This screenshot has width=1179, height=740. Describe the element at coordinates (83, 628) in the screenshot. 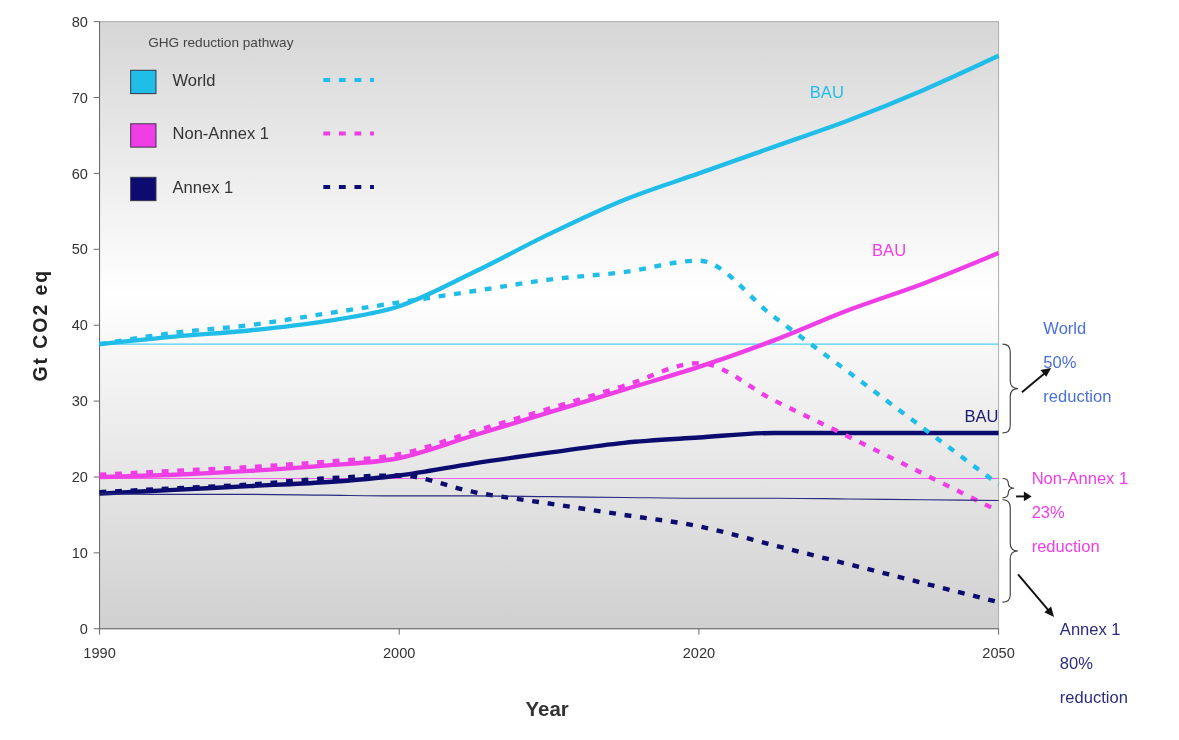

I see `y-tick-label: 0` at that location.